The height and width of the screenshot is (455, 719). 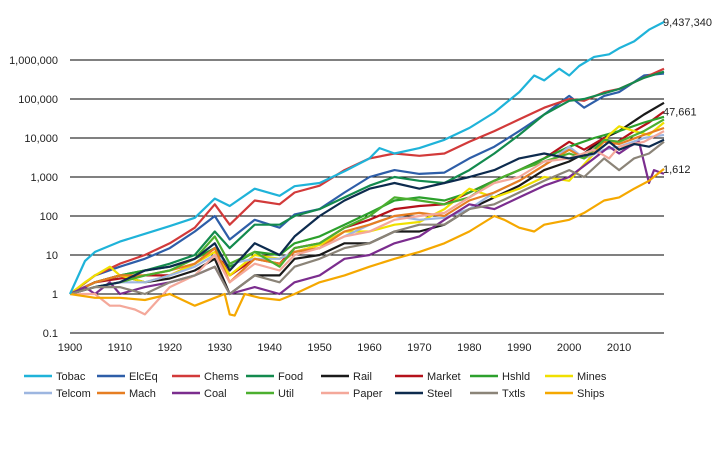 What do you see at coordinates (286, 394) in the screenshot?
I see `legend-label: Util` at bounding box center [286, 394].